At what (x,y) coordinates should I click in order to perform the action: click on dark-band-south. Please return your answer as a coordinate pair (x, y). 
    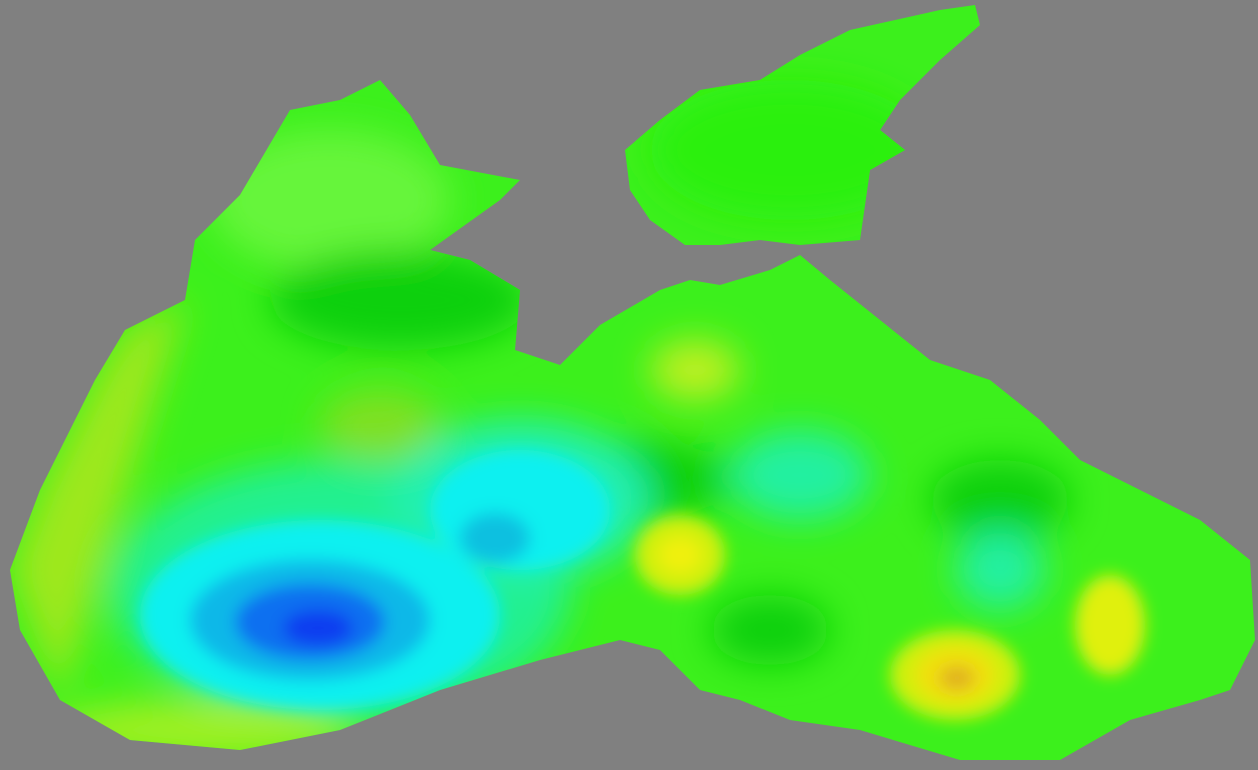
    Looking at the image, I should click on (770, 630).